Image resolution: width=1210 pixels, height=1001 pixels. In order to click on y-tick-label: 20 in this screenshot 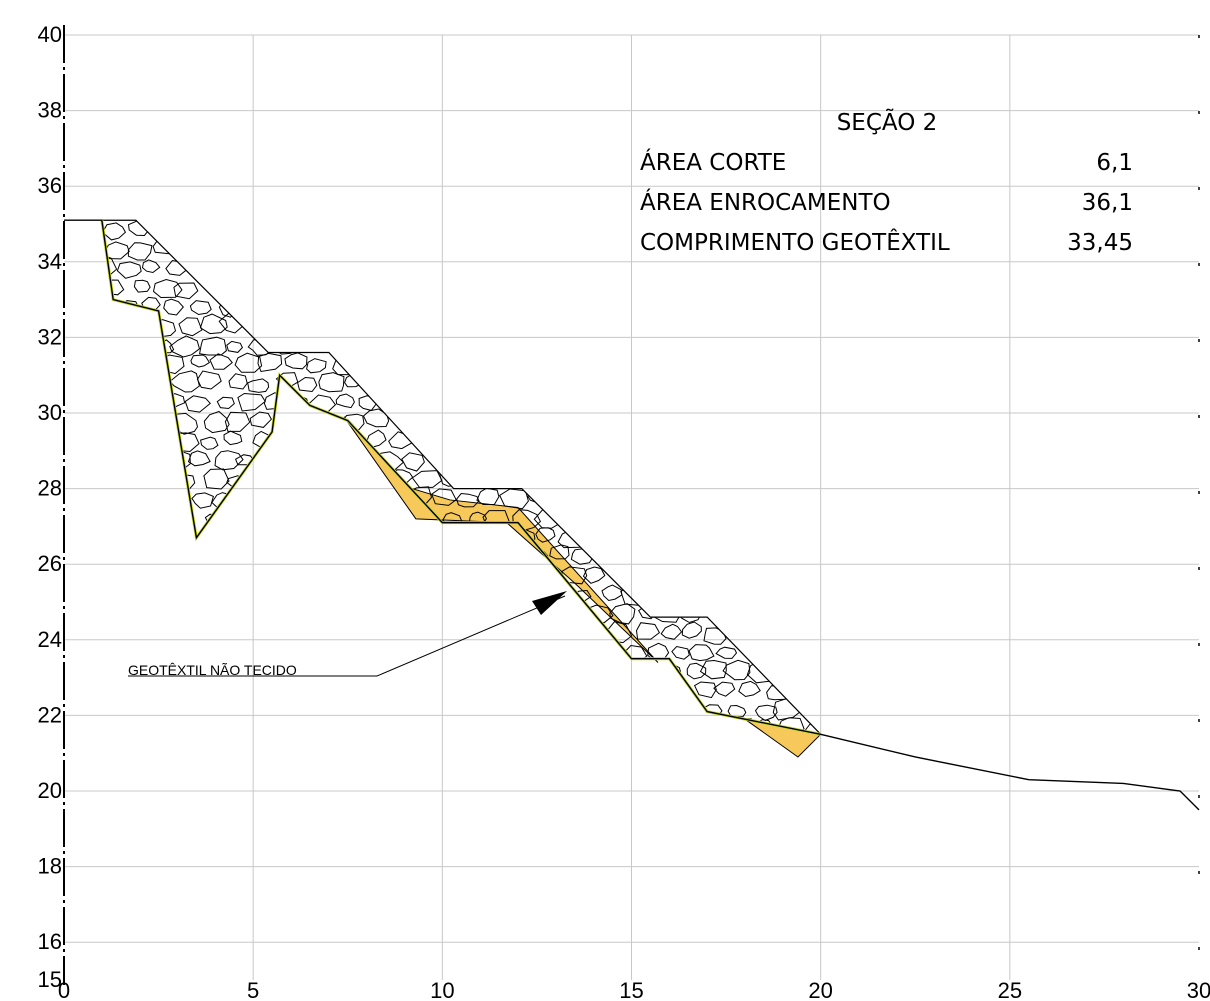, I will do `click(50, 790)`.